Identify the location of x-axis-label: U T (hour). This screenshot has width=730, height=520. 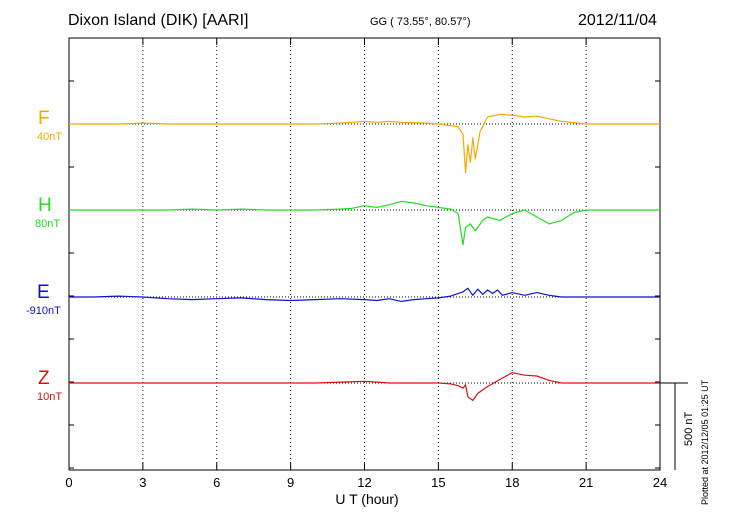
(366, 499).